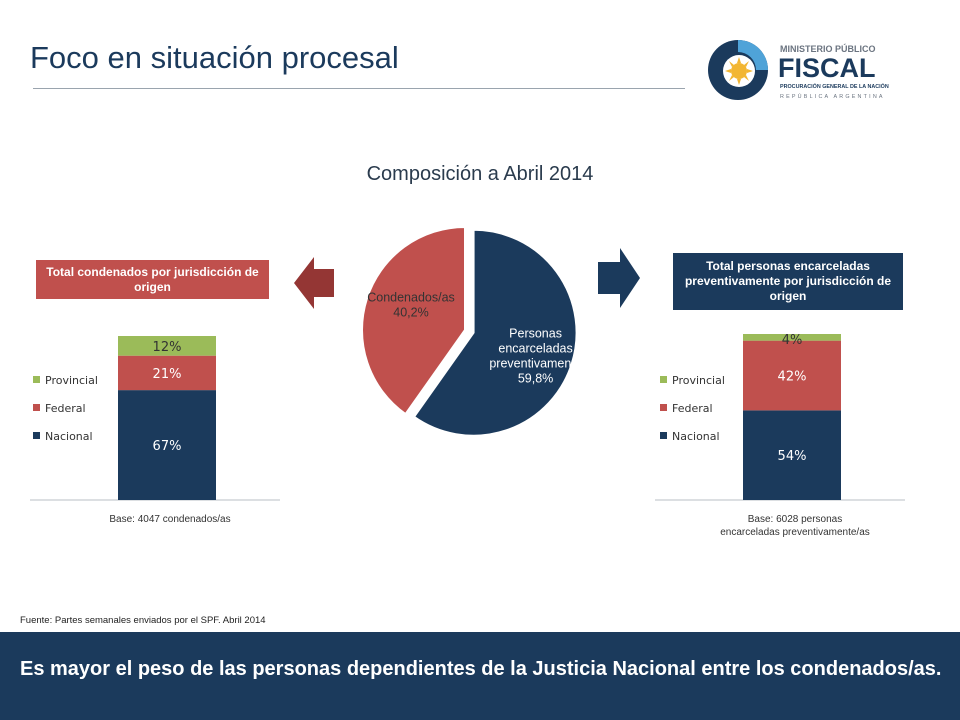 The height and width of the screenshot is (720, 960). Describe the element at coordinates (739, 71) in the screenshot. I see `sun-icon` at that location.